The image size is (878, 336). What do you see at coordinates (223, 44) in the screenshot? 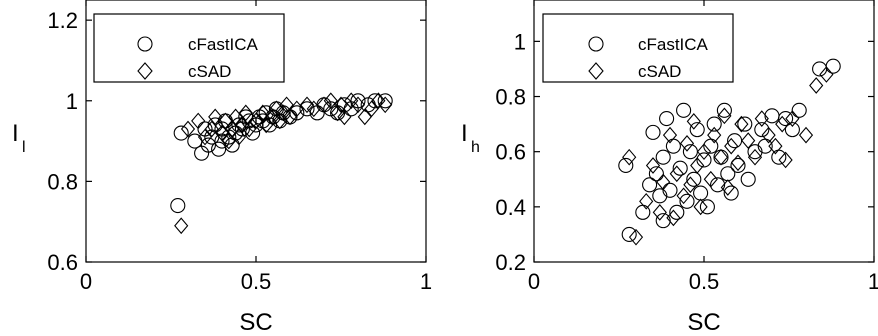
I see `legend-label-cfastica-left: cFastICA` at bounding box center [223, 44].